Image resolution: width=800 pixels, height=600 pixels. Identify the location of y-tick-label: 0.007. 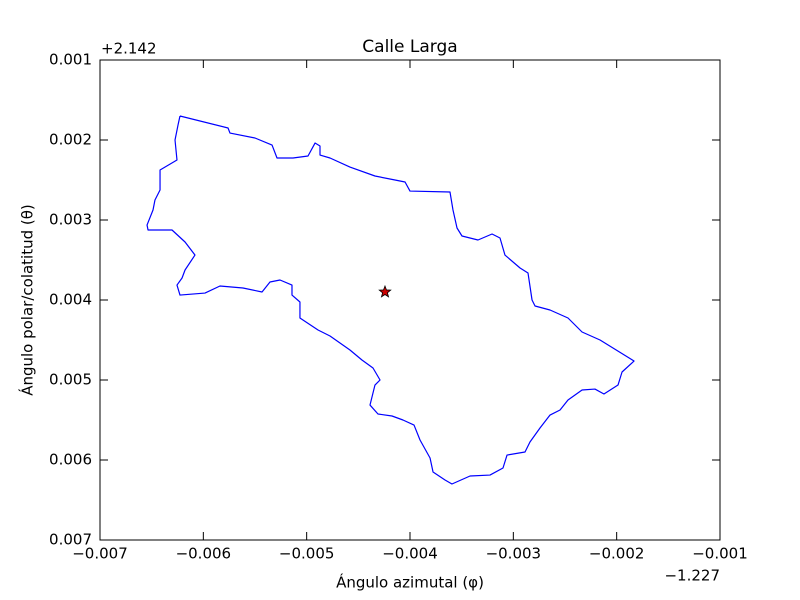
(70, 540).